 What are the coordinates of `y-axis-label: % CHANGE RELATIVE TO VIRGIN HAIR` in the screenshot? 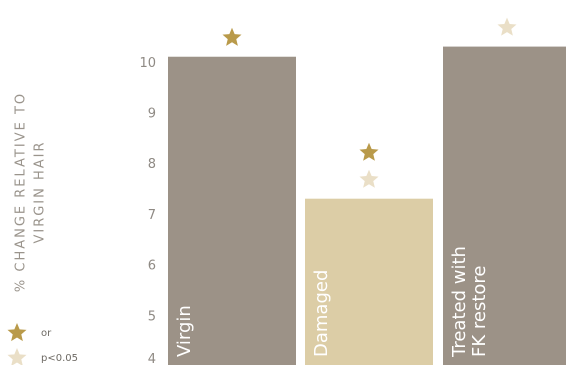 It's located at (31, 192).